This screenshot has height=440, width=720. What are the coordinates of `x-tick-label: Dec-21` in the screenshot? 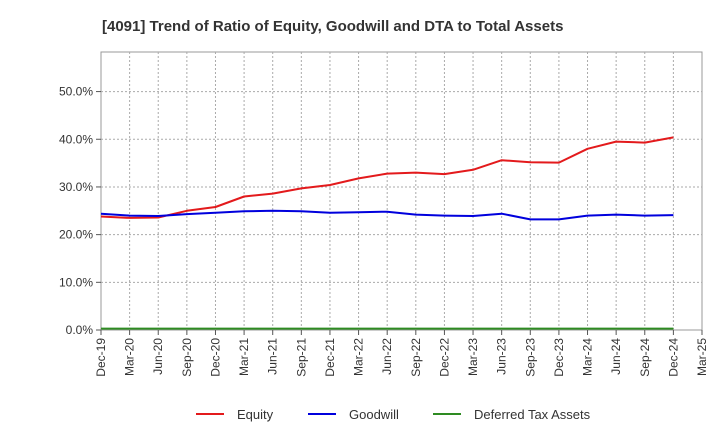 It's located at (330, 357).